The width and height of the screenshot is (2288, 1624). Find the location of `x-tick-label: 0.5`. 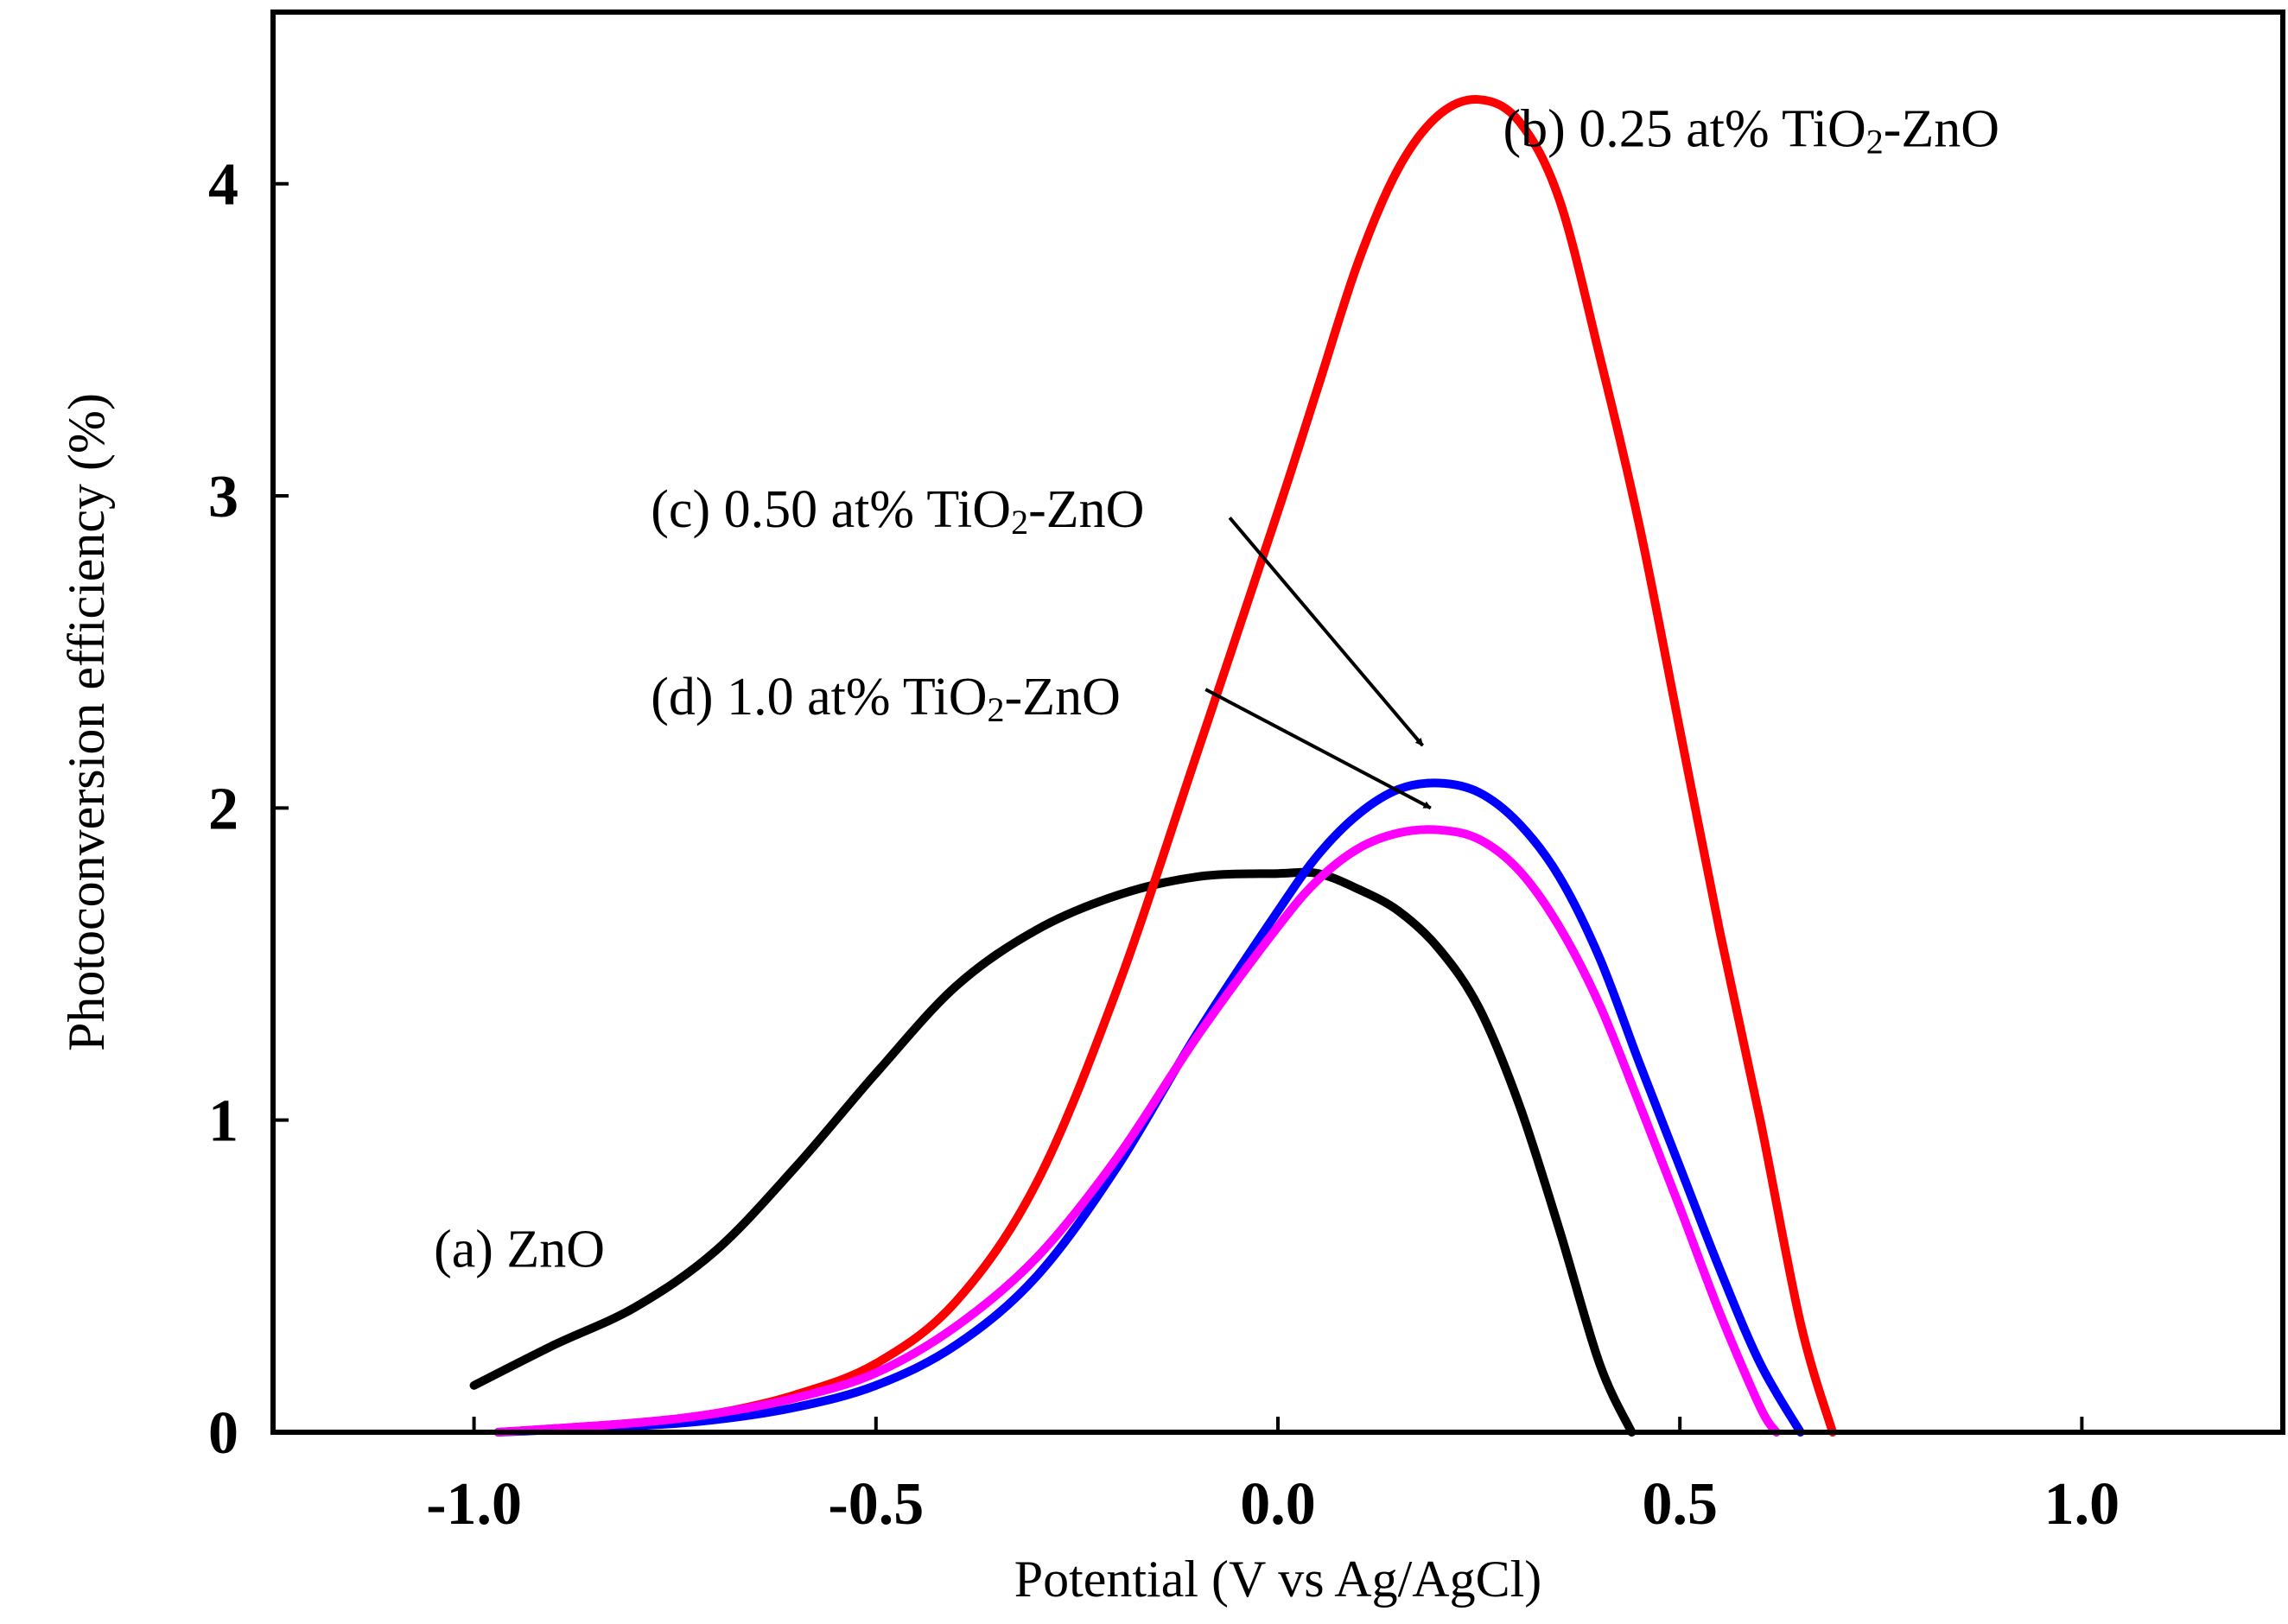

x-tick-label: 0.5 is located at coordinates (1680, 1504).